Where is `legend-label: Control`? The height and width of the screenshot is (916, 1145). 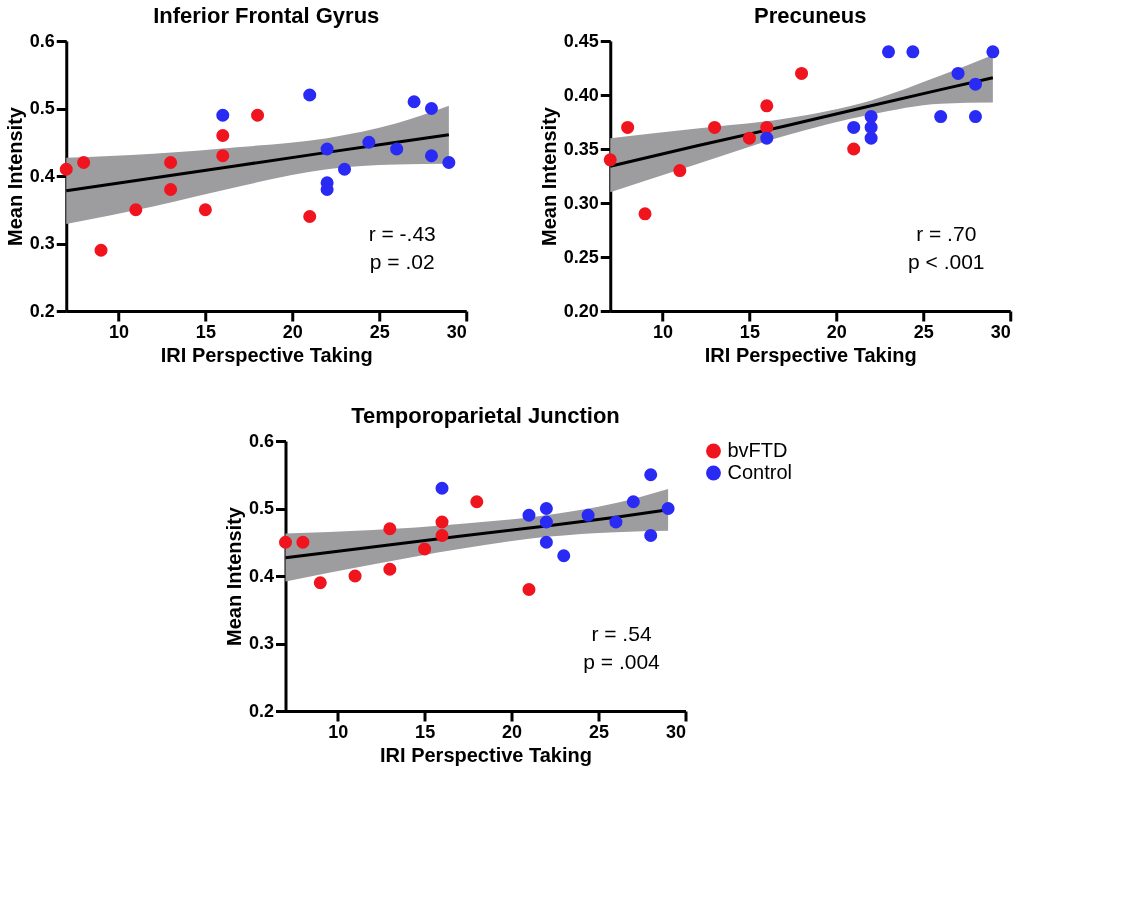 legend-label: Control is located at coordinates (759, 472).